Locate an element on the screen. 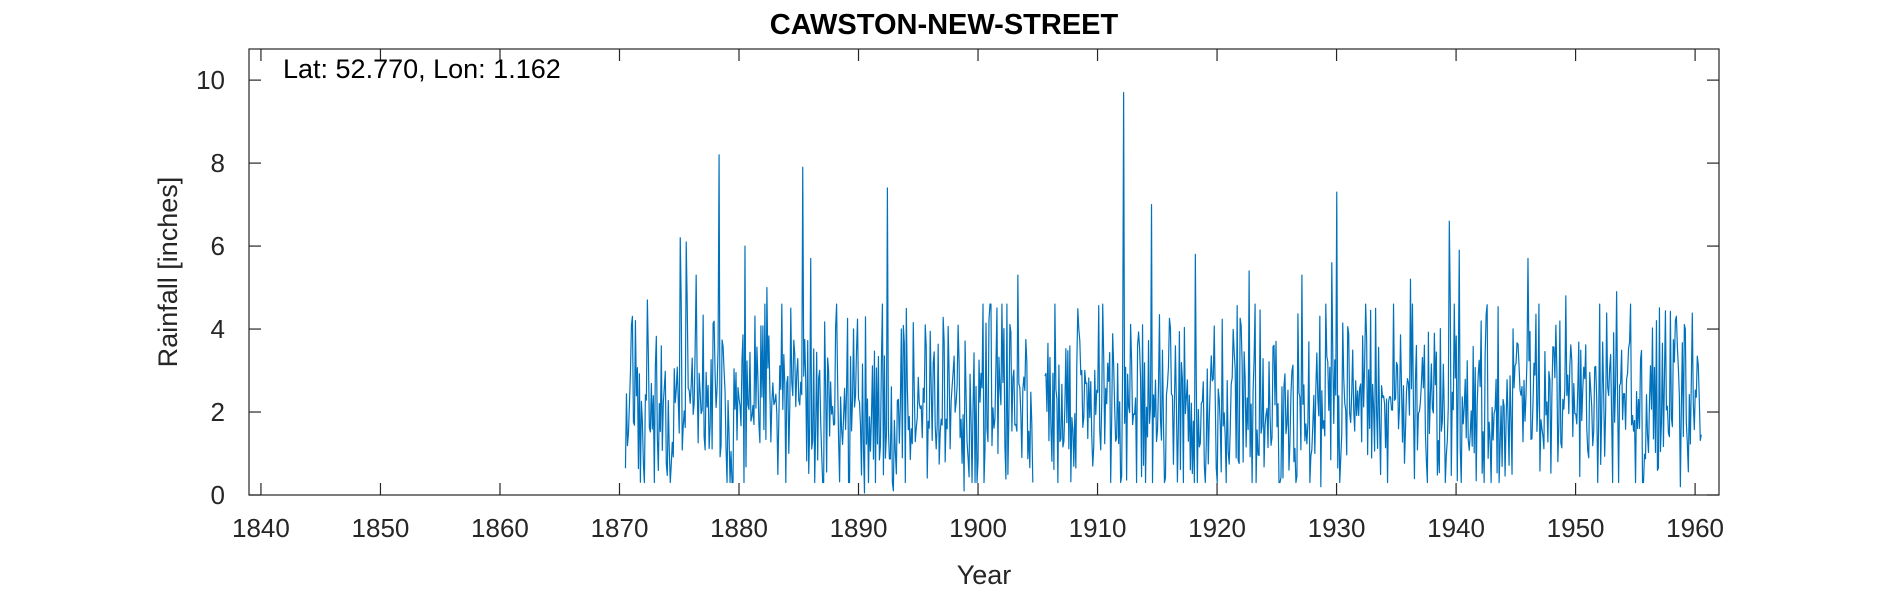 This screenshot has height=591, width=1890. y-tick-label: 2 is located at coordinates (218, 412).